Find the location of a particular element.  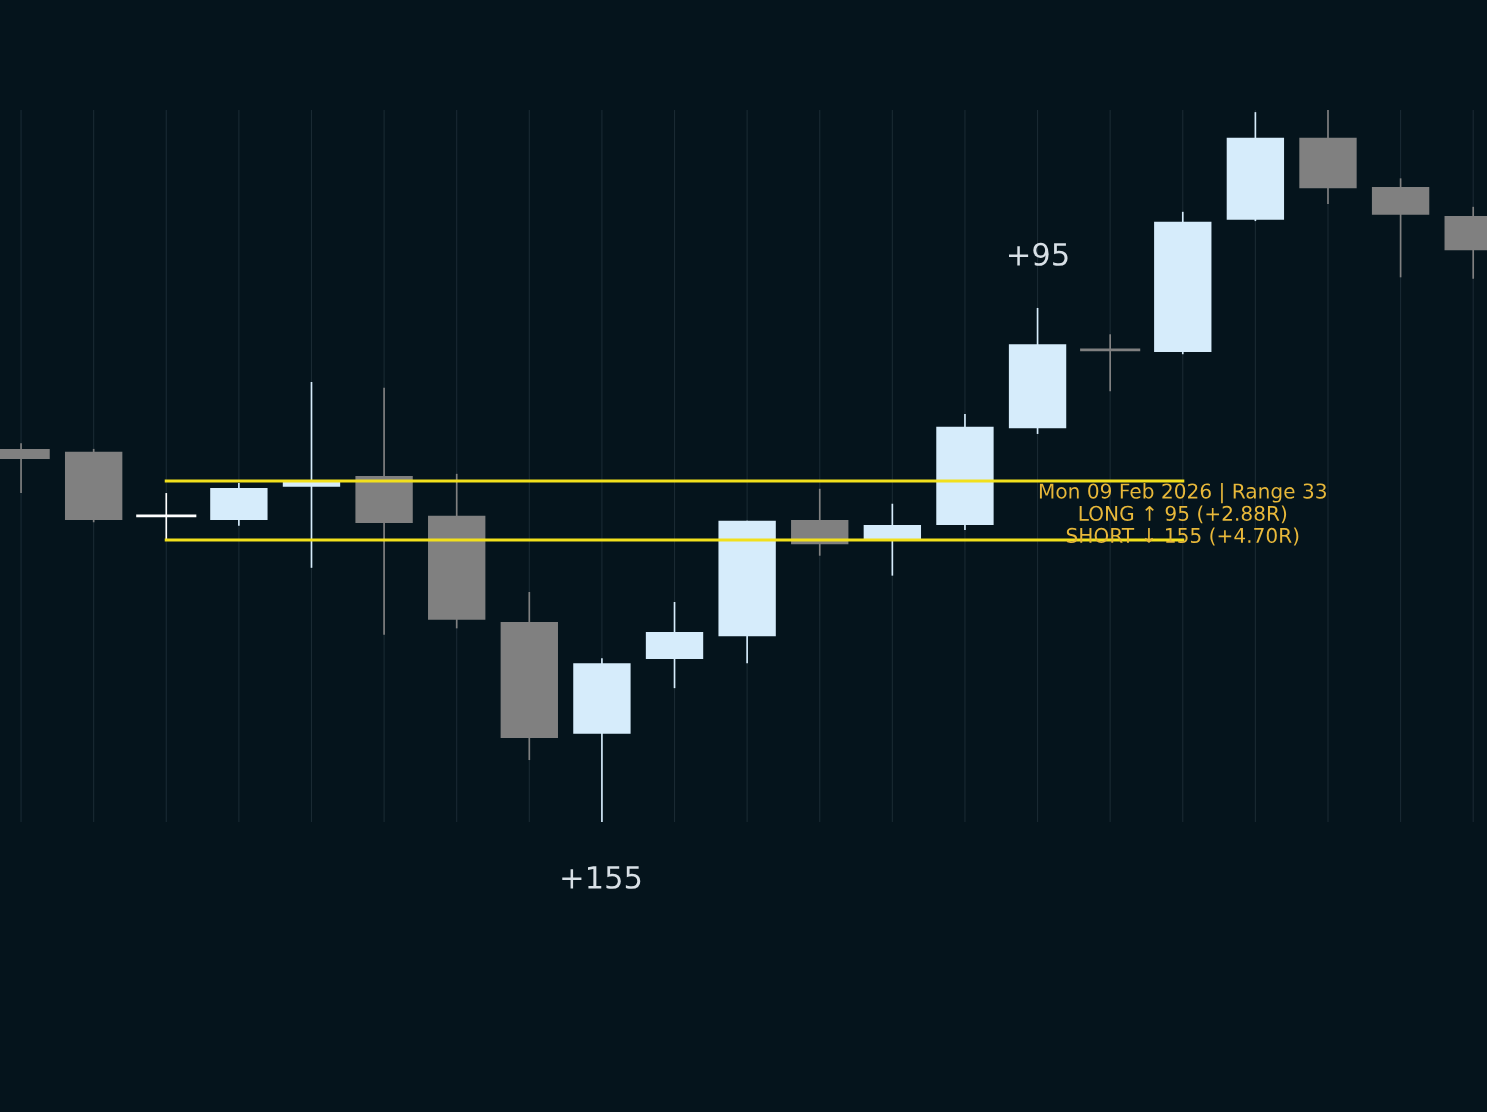

annotation: Mon 09 Feb 2026 | Range 33 is located at coordinates (1182, 493).